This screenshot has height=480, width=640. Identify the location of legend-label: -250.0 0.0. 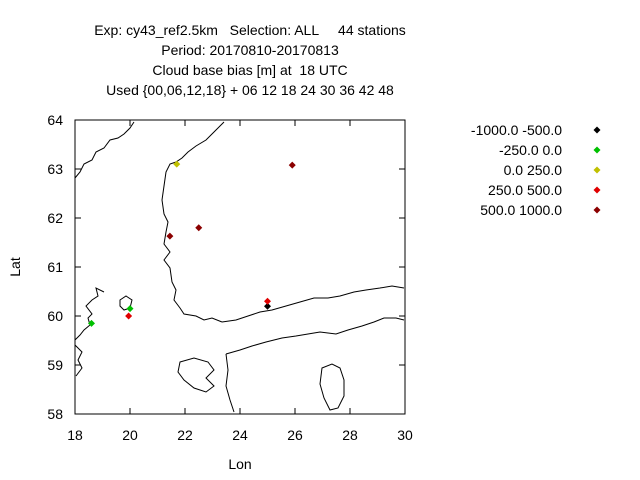
(530, 150).